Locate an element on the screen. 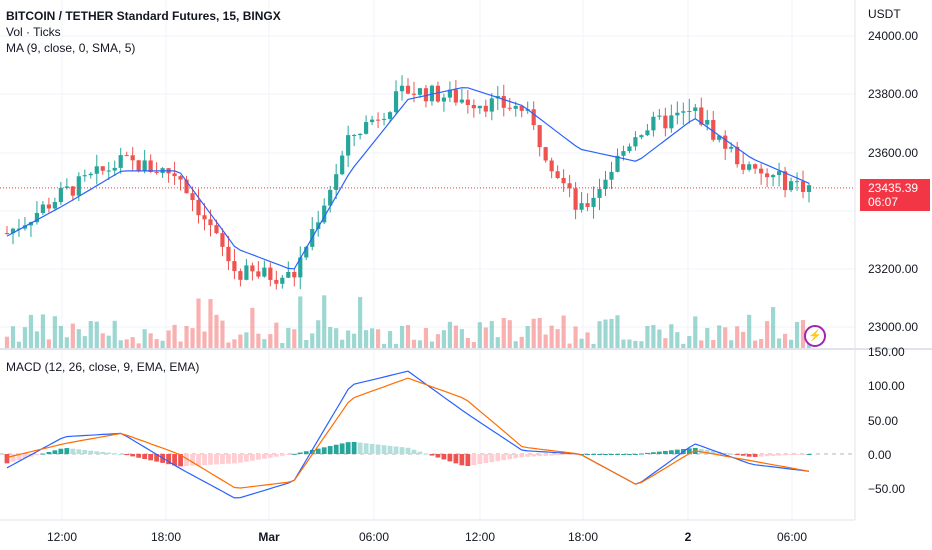 This screenshot has height=550, width=932. lightning-icon: ⚡ is located at coordinates (815, 336).